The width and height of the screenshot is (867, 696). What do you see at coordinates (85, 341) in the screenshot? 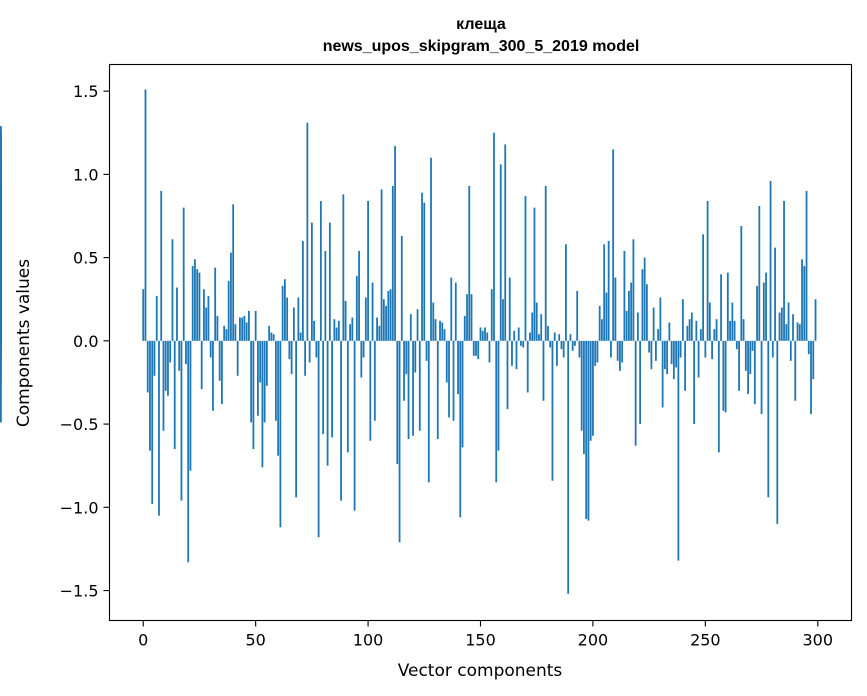
I see `y-tick-label: 0.0` at bounding box center [85, 341].